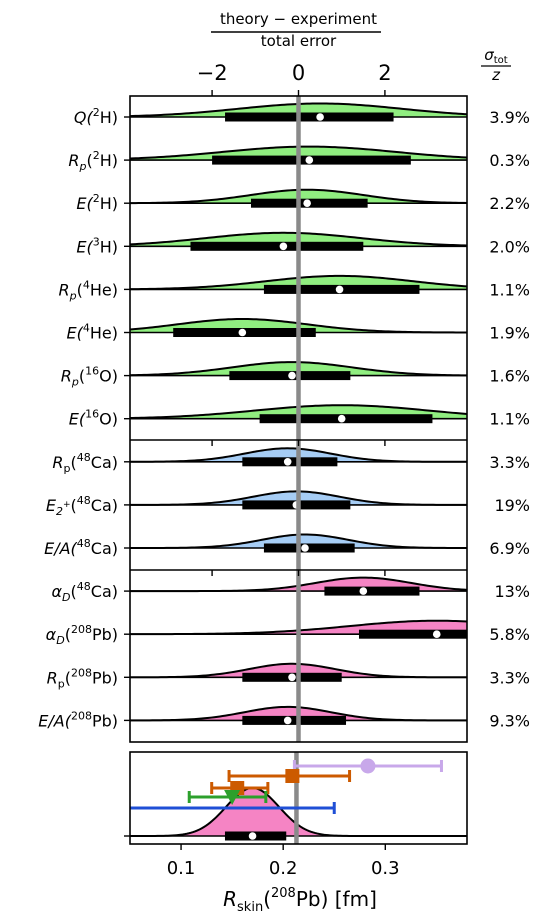 This screenshot has width=533, height=923. I want to click on x-tick-label: 0.2, so click(283, 868).